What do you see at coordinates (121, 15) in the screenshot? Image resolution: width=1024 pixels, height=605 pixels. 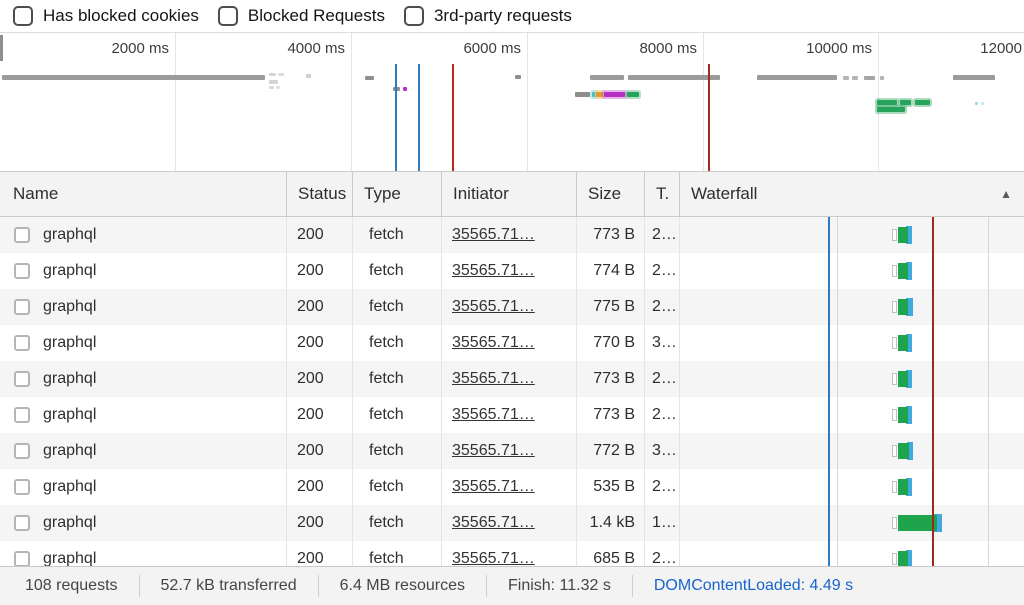 I see `filter-label: Has blocked cookies` at bounding box center [121, 15].